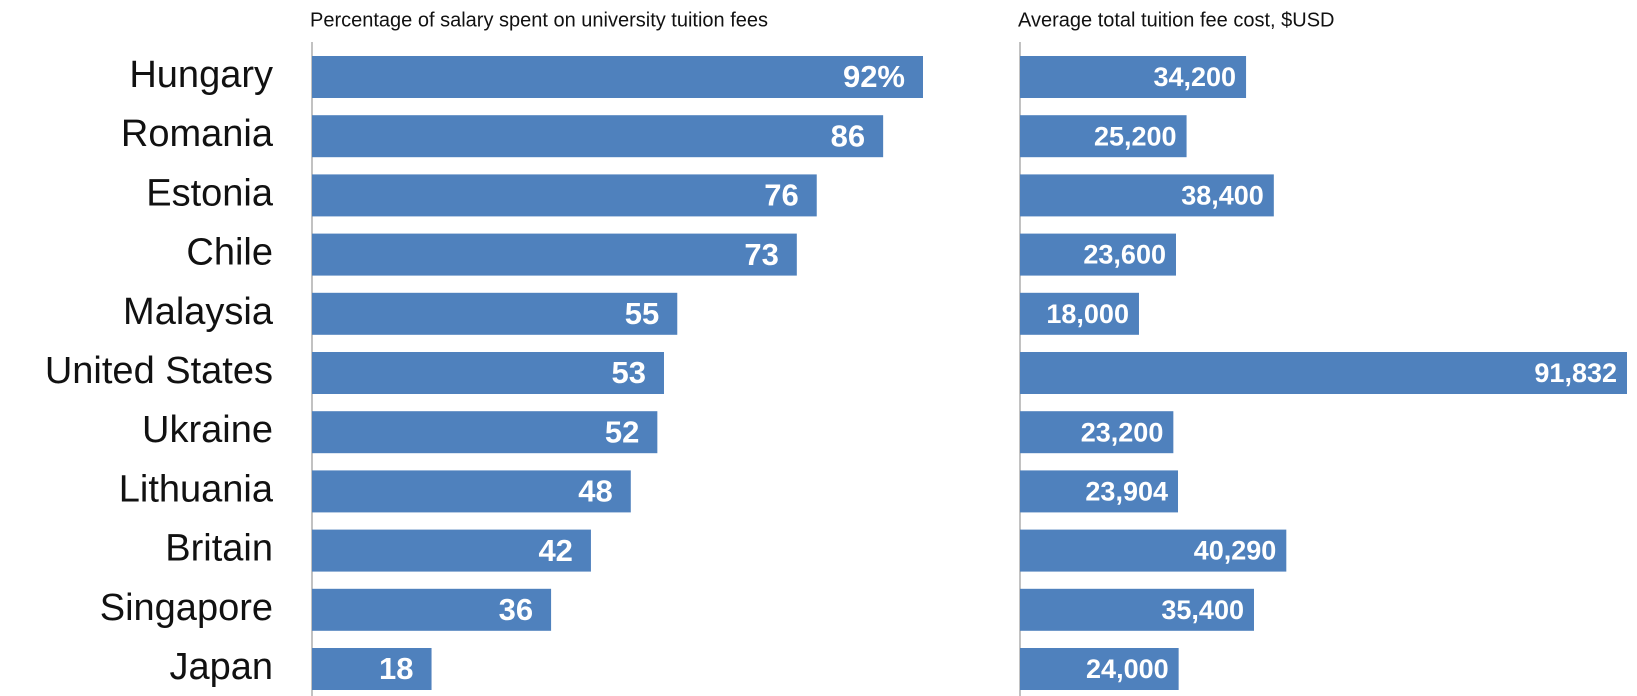 The height and width of the screenshot is (696, 1637). I want to click on value-label: 36, so click(516, 609).